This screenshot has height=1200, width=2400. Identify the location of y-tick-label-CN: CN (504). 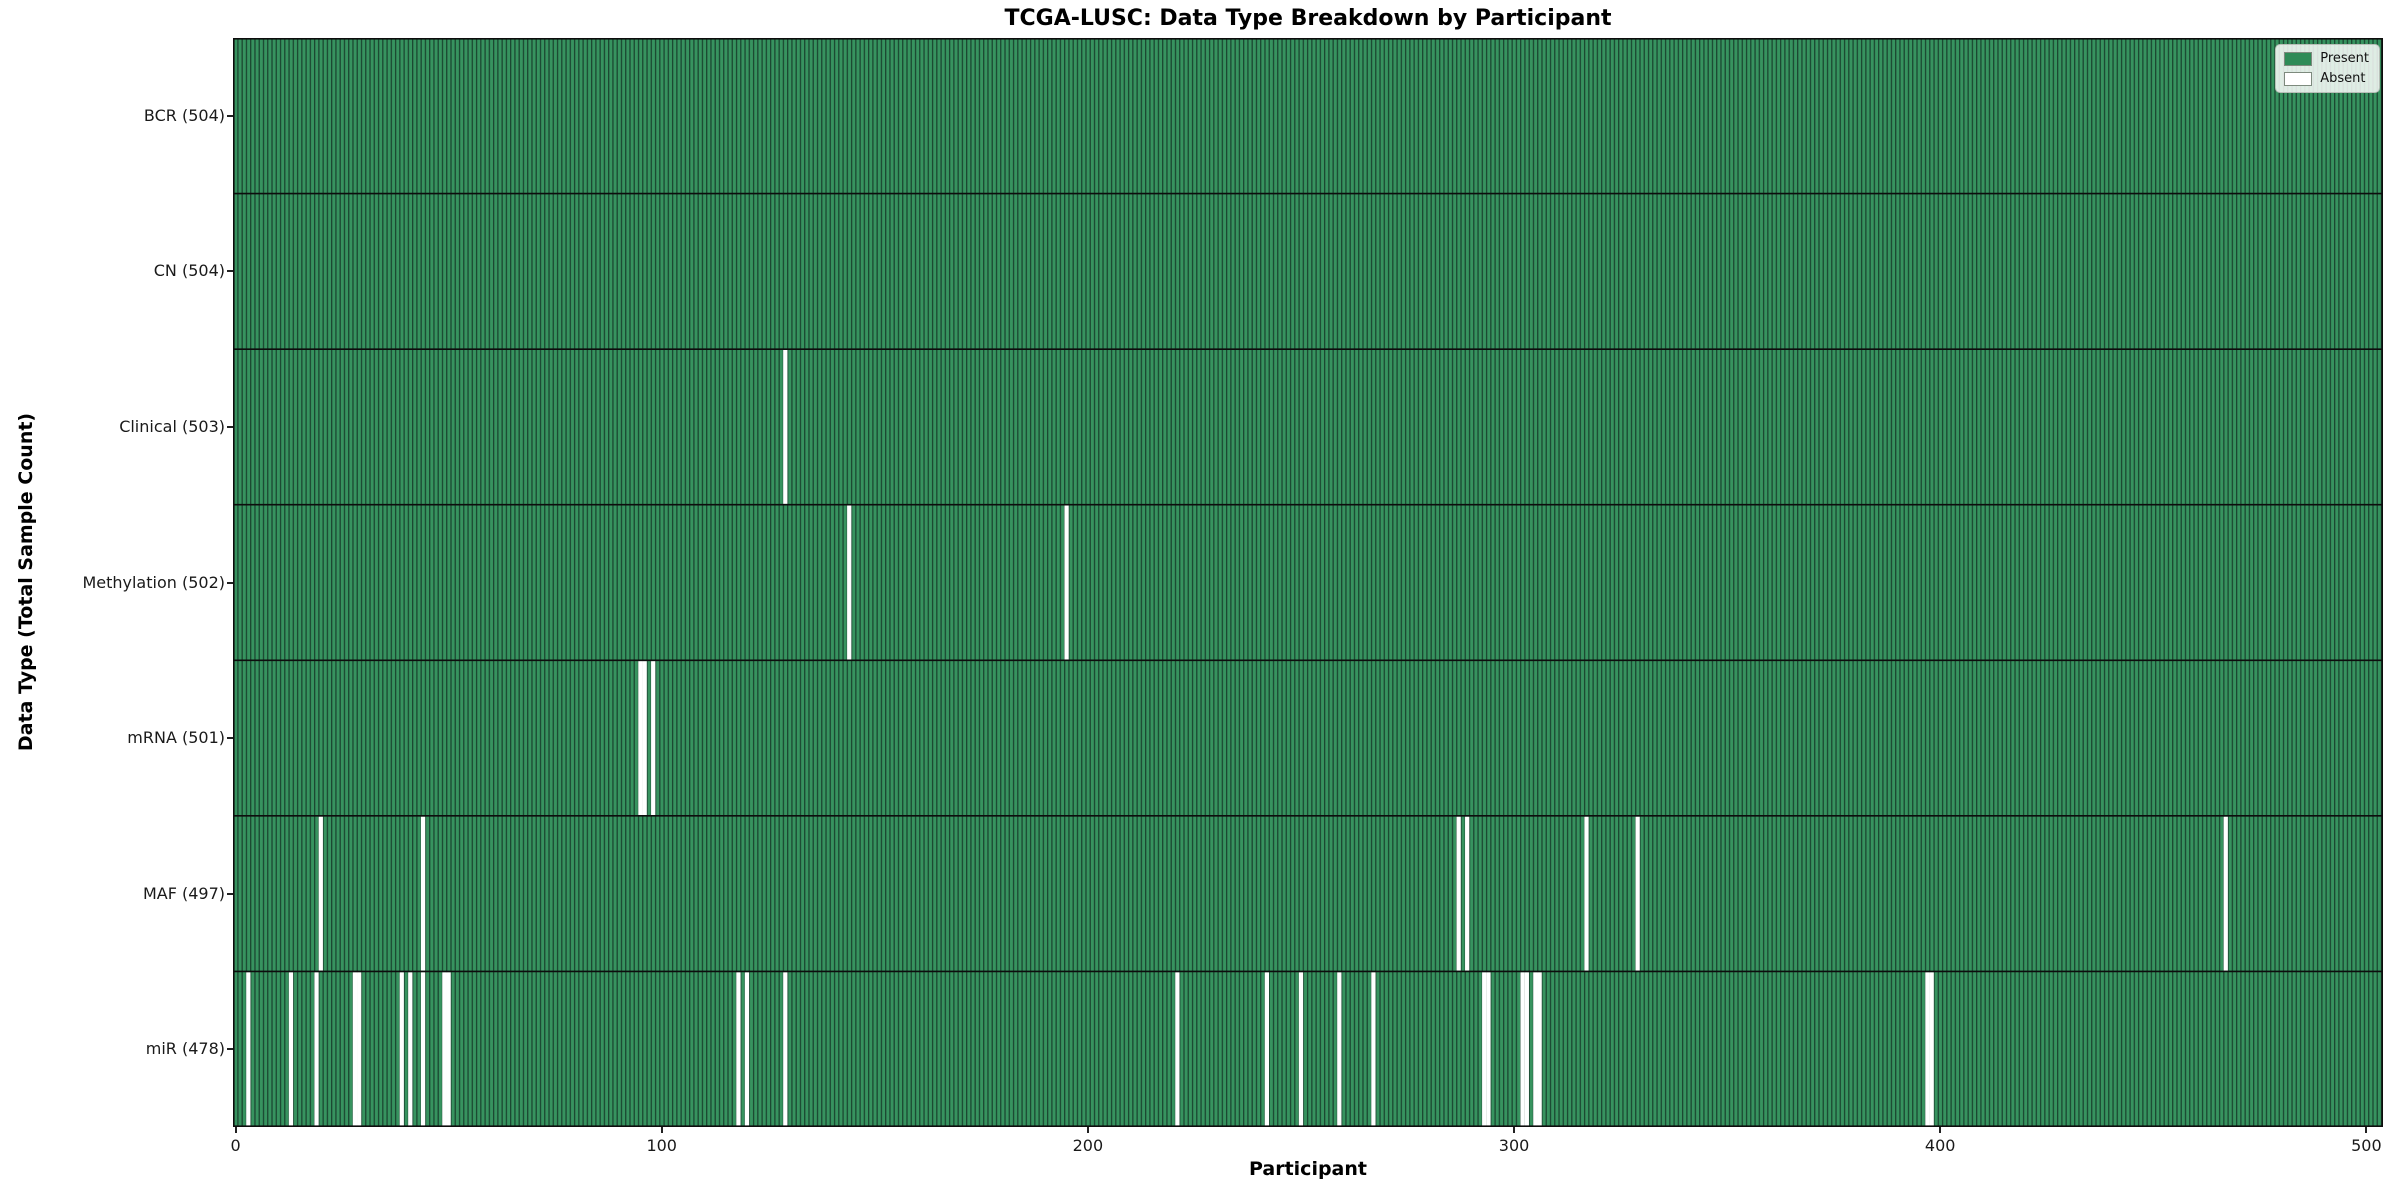
(189, 271).